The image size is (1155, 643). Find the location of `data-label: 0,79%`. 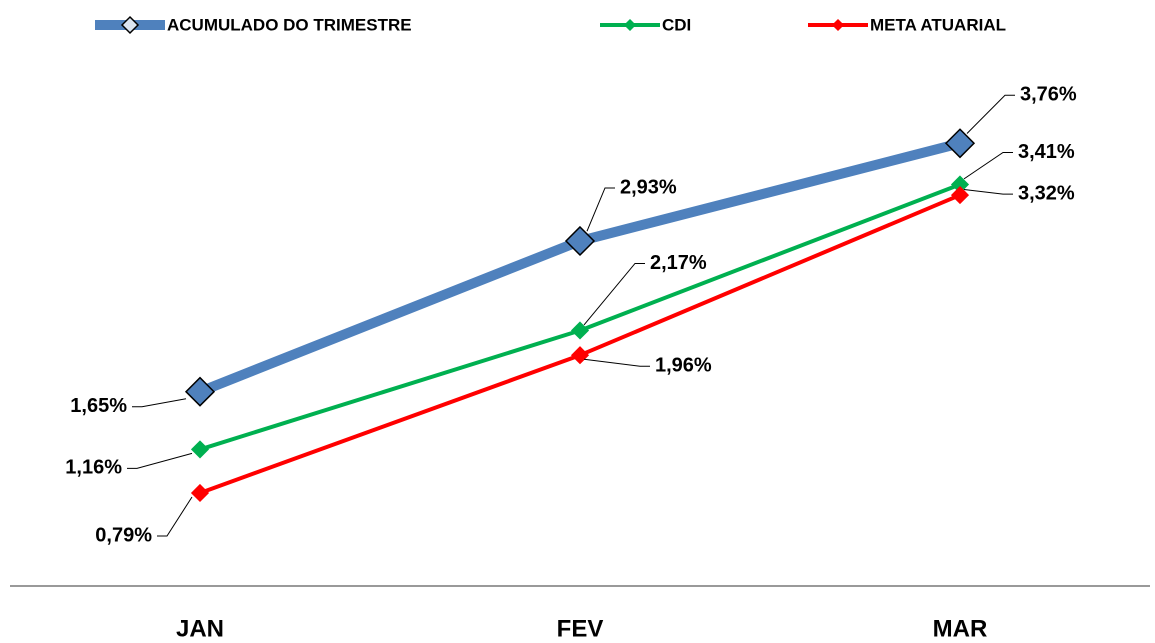

data-label: 0,79% is located at coordinates (123, 535).